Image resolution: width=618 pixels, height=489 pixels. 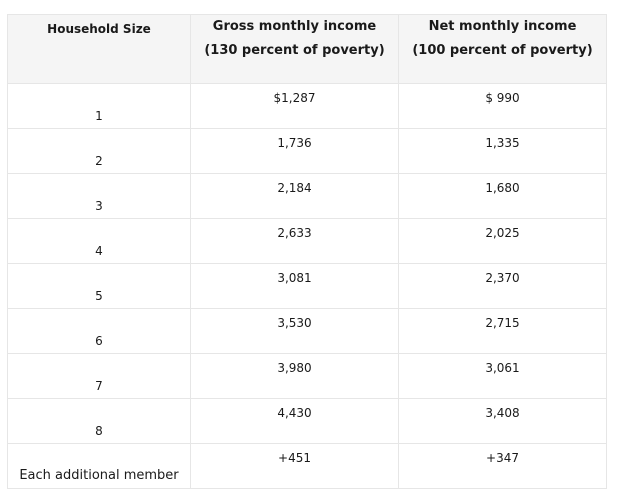 I want to click on gross-income-cell: $1,287, so click(x=294, y=106).